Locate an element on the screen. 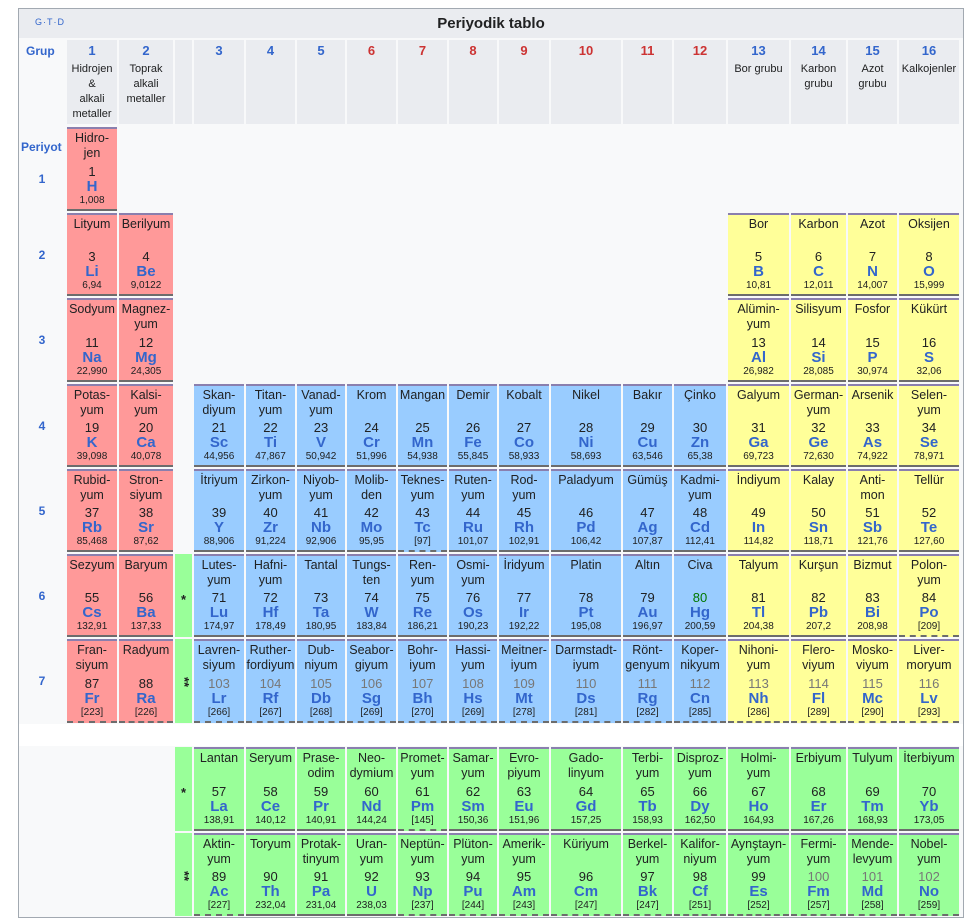  element-symbol: W is located at coordinates (371, 612).